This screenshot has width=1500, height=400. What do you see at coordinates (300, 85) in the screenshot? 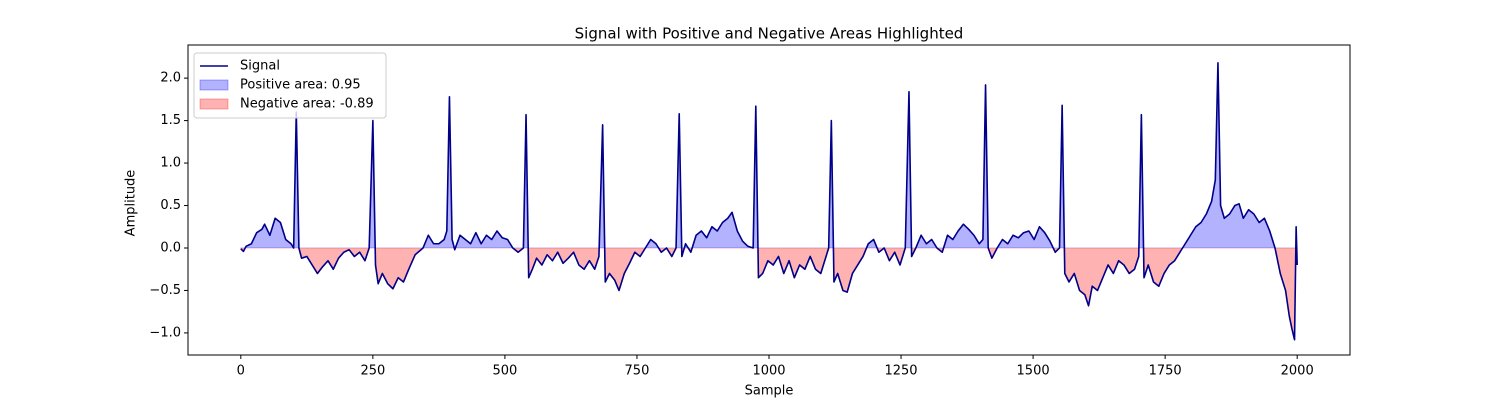
I see `legend-label: Positive area: 0.95` at bounding box center [300, 85].